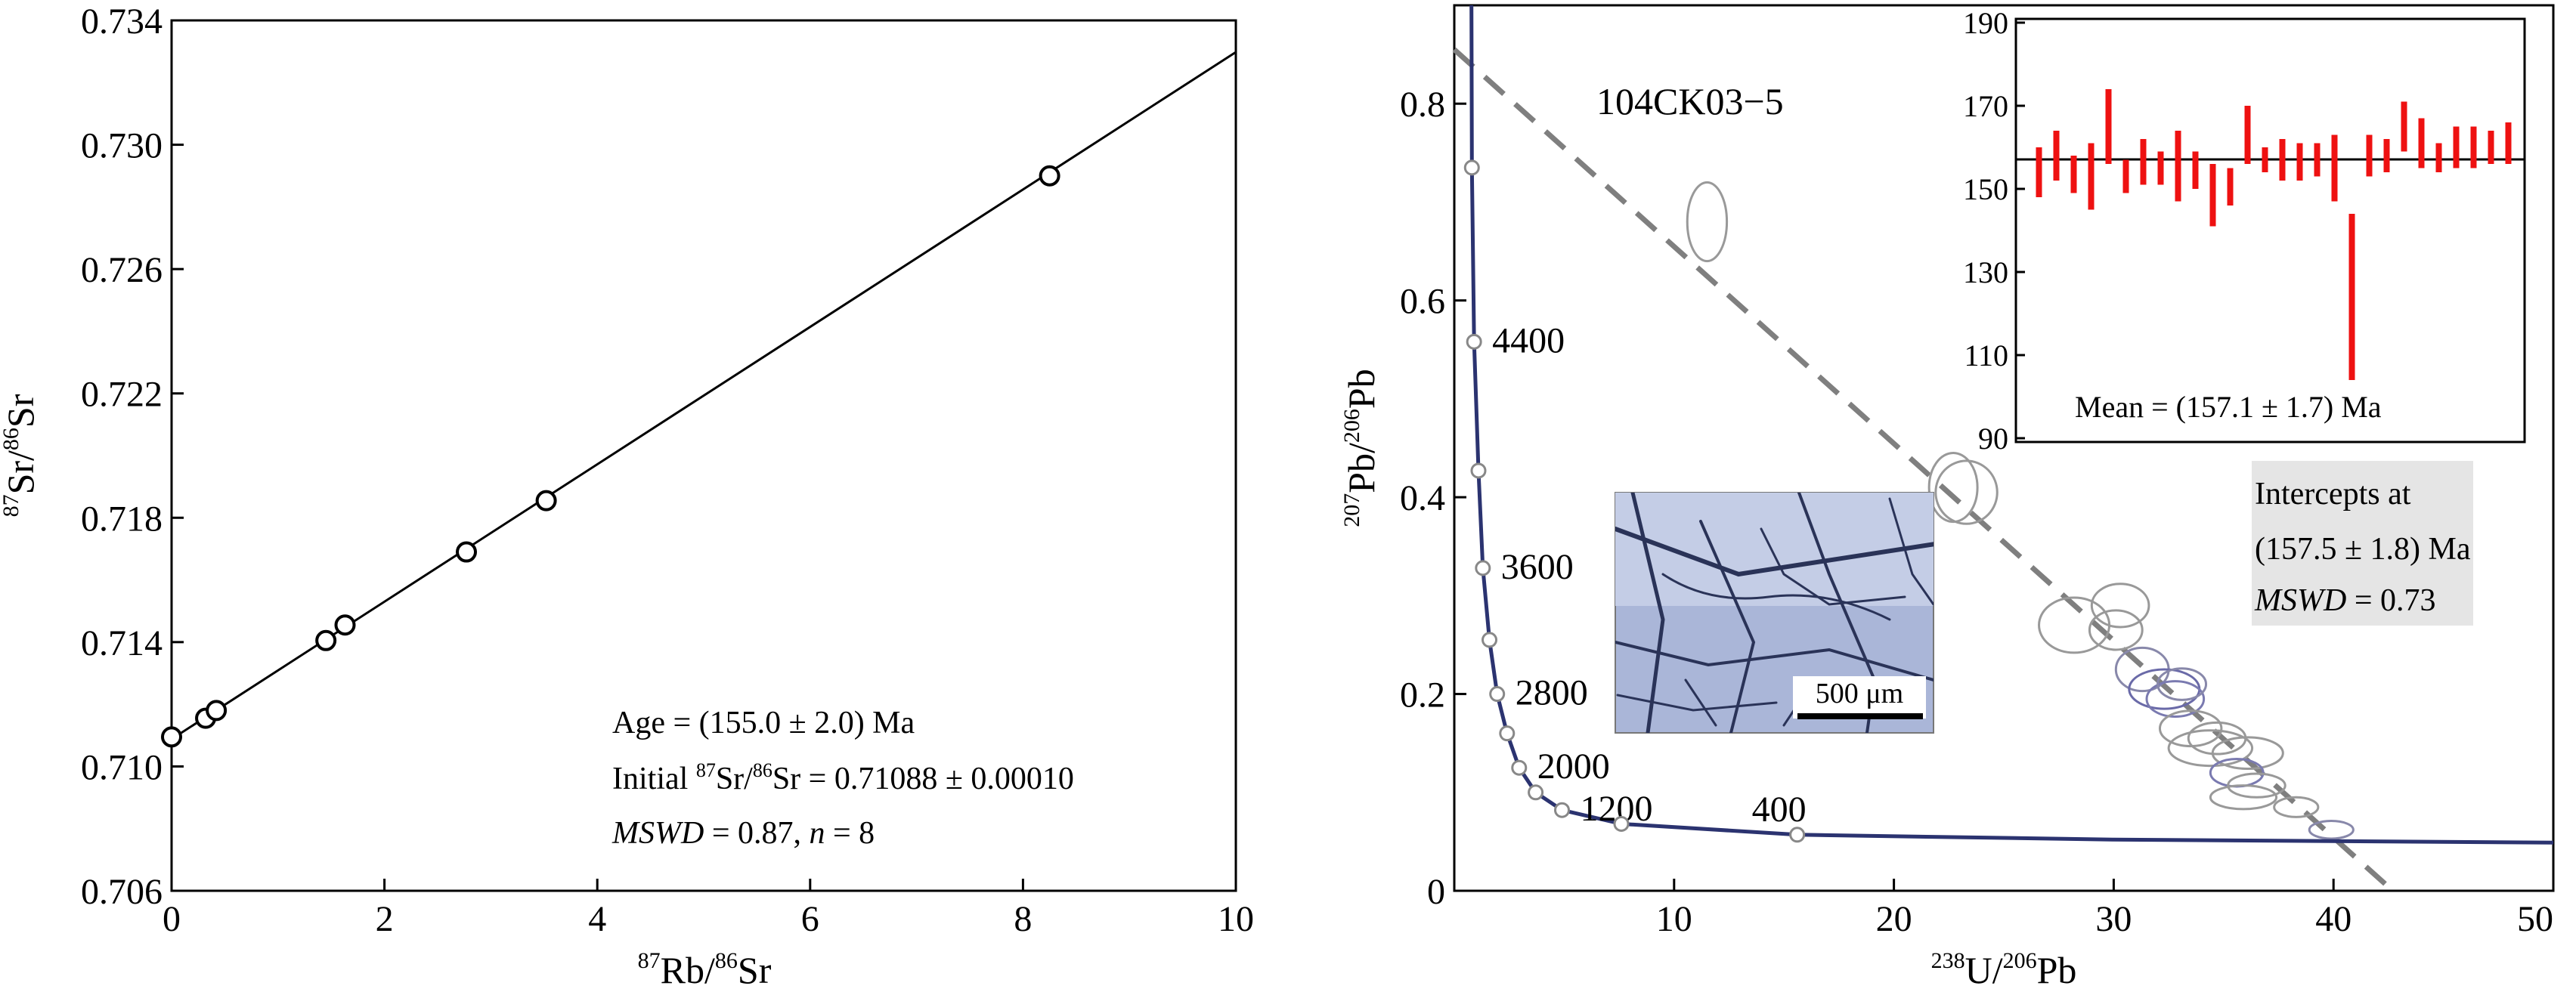 This screenshot has height=989, width=2576. What do you see at coordinates (2113, 919) in the screenshot?
I see `concordia-x-tick-label: 30` at bounding box center [2113, 919].